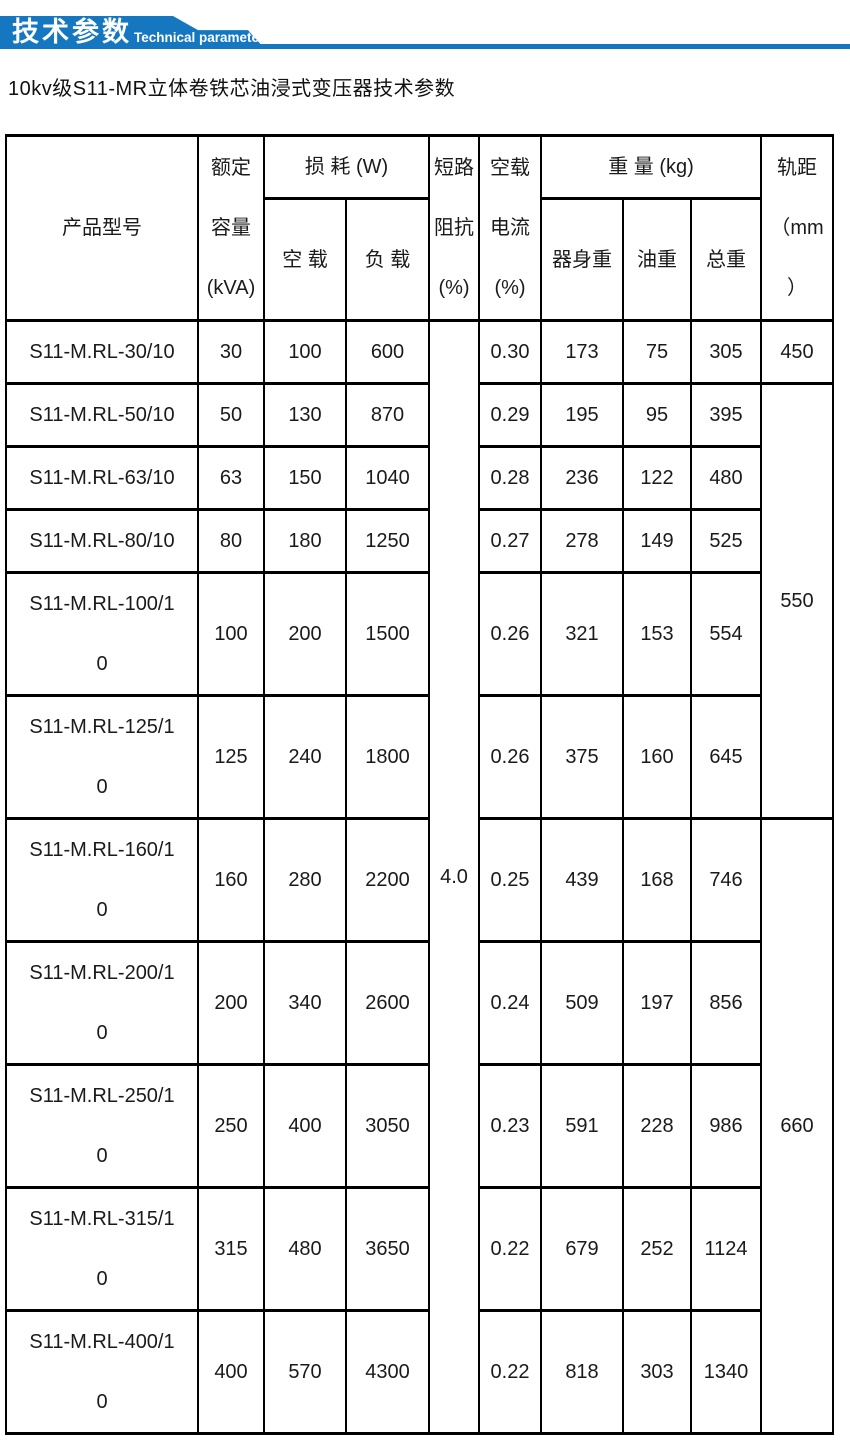 Image resolution: width=850 pixels, height=1449 pixels. What do you see at coordinates (231, 415) in the screenshot?
I see `cell-capacity: 50` at bounding box center [231, 415].